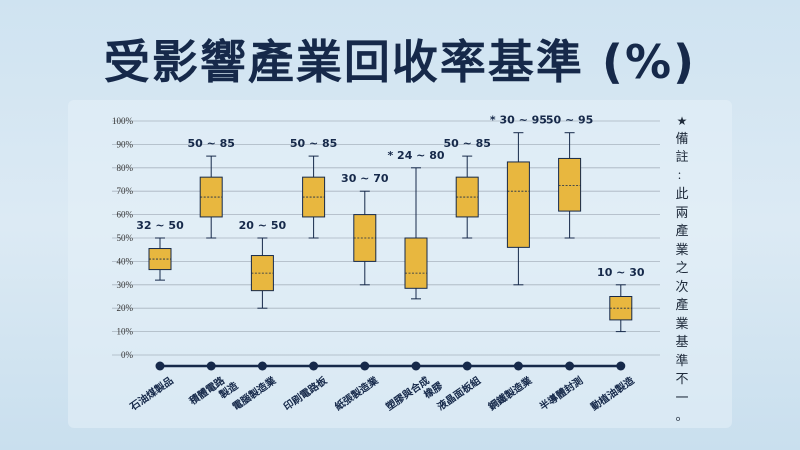  I want to click on category-label-line: 鋼鐵製造業, so click(510, 393).